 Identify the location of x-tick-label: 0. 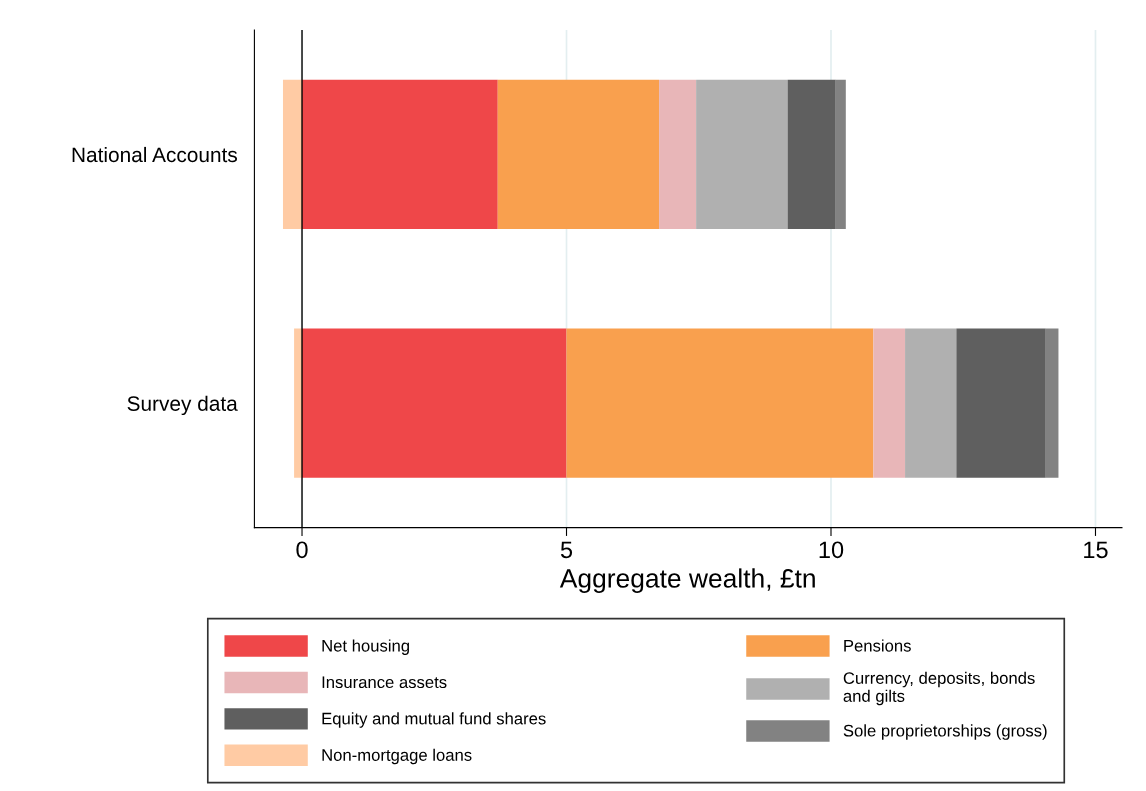
(302, 550).